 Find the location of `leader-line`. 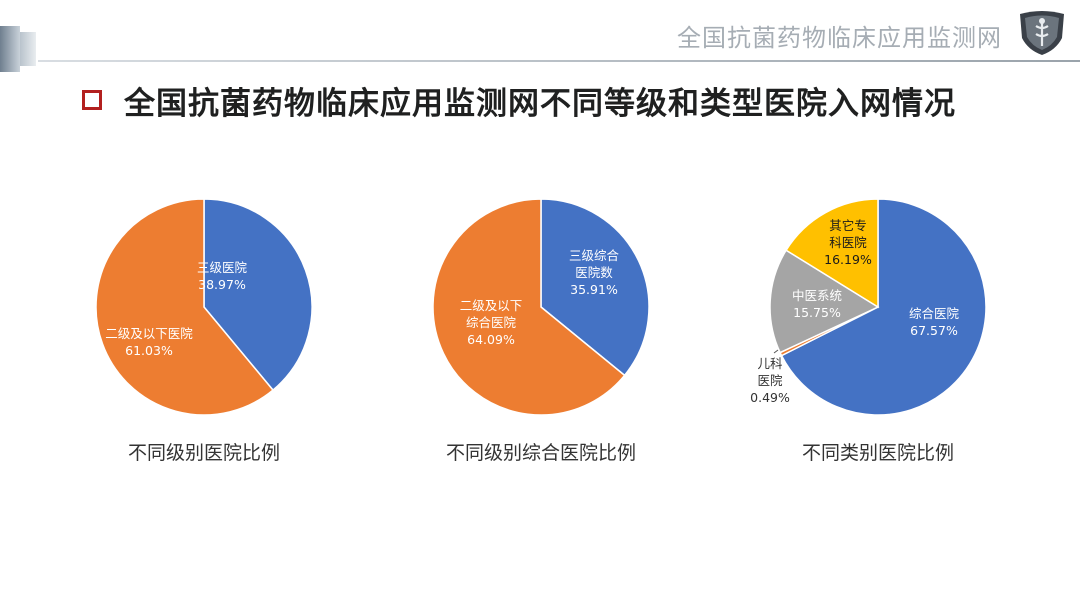

leader-line is located at coordinates (776, 351).